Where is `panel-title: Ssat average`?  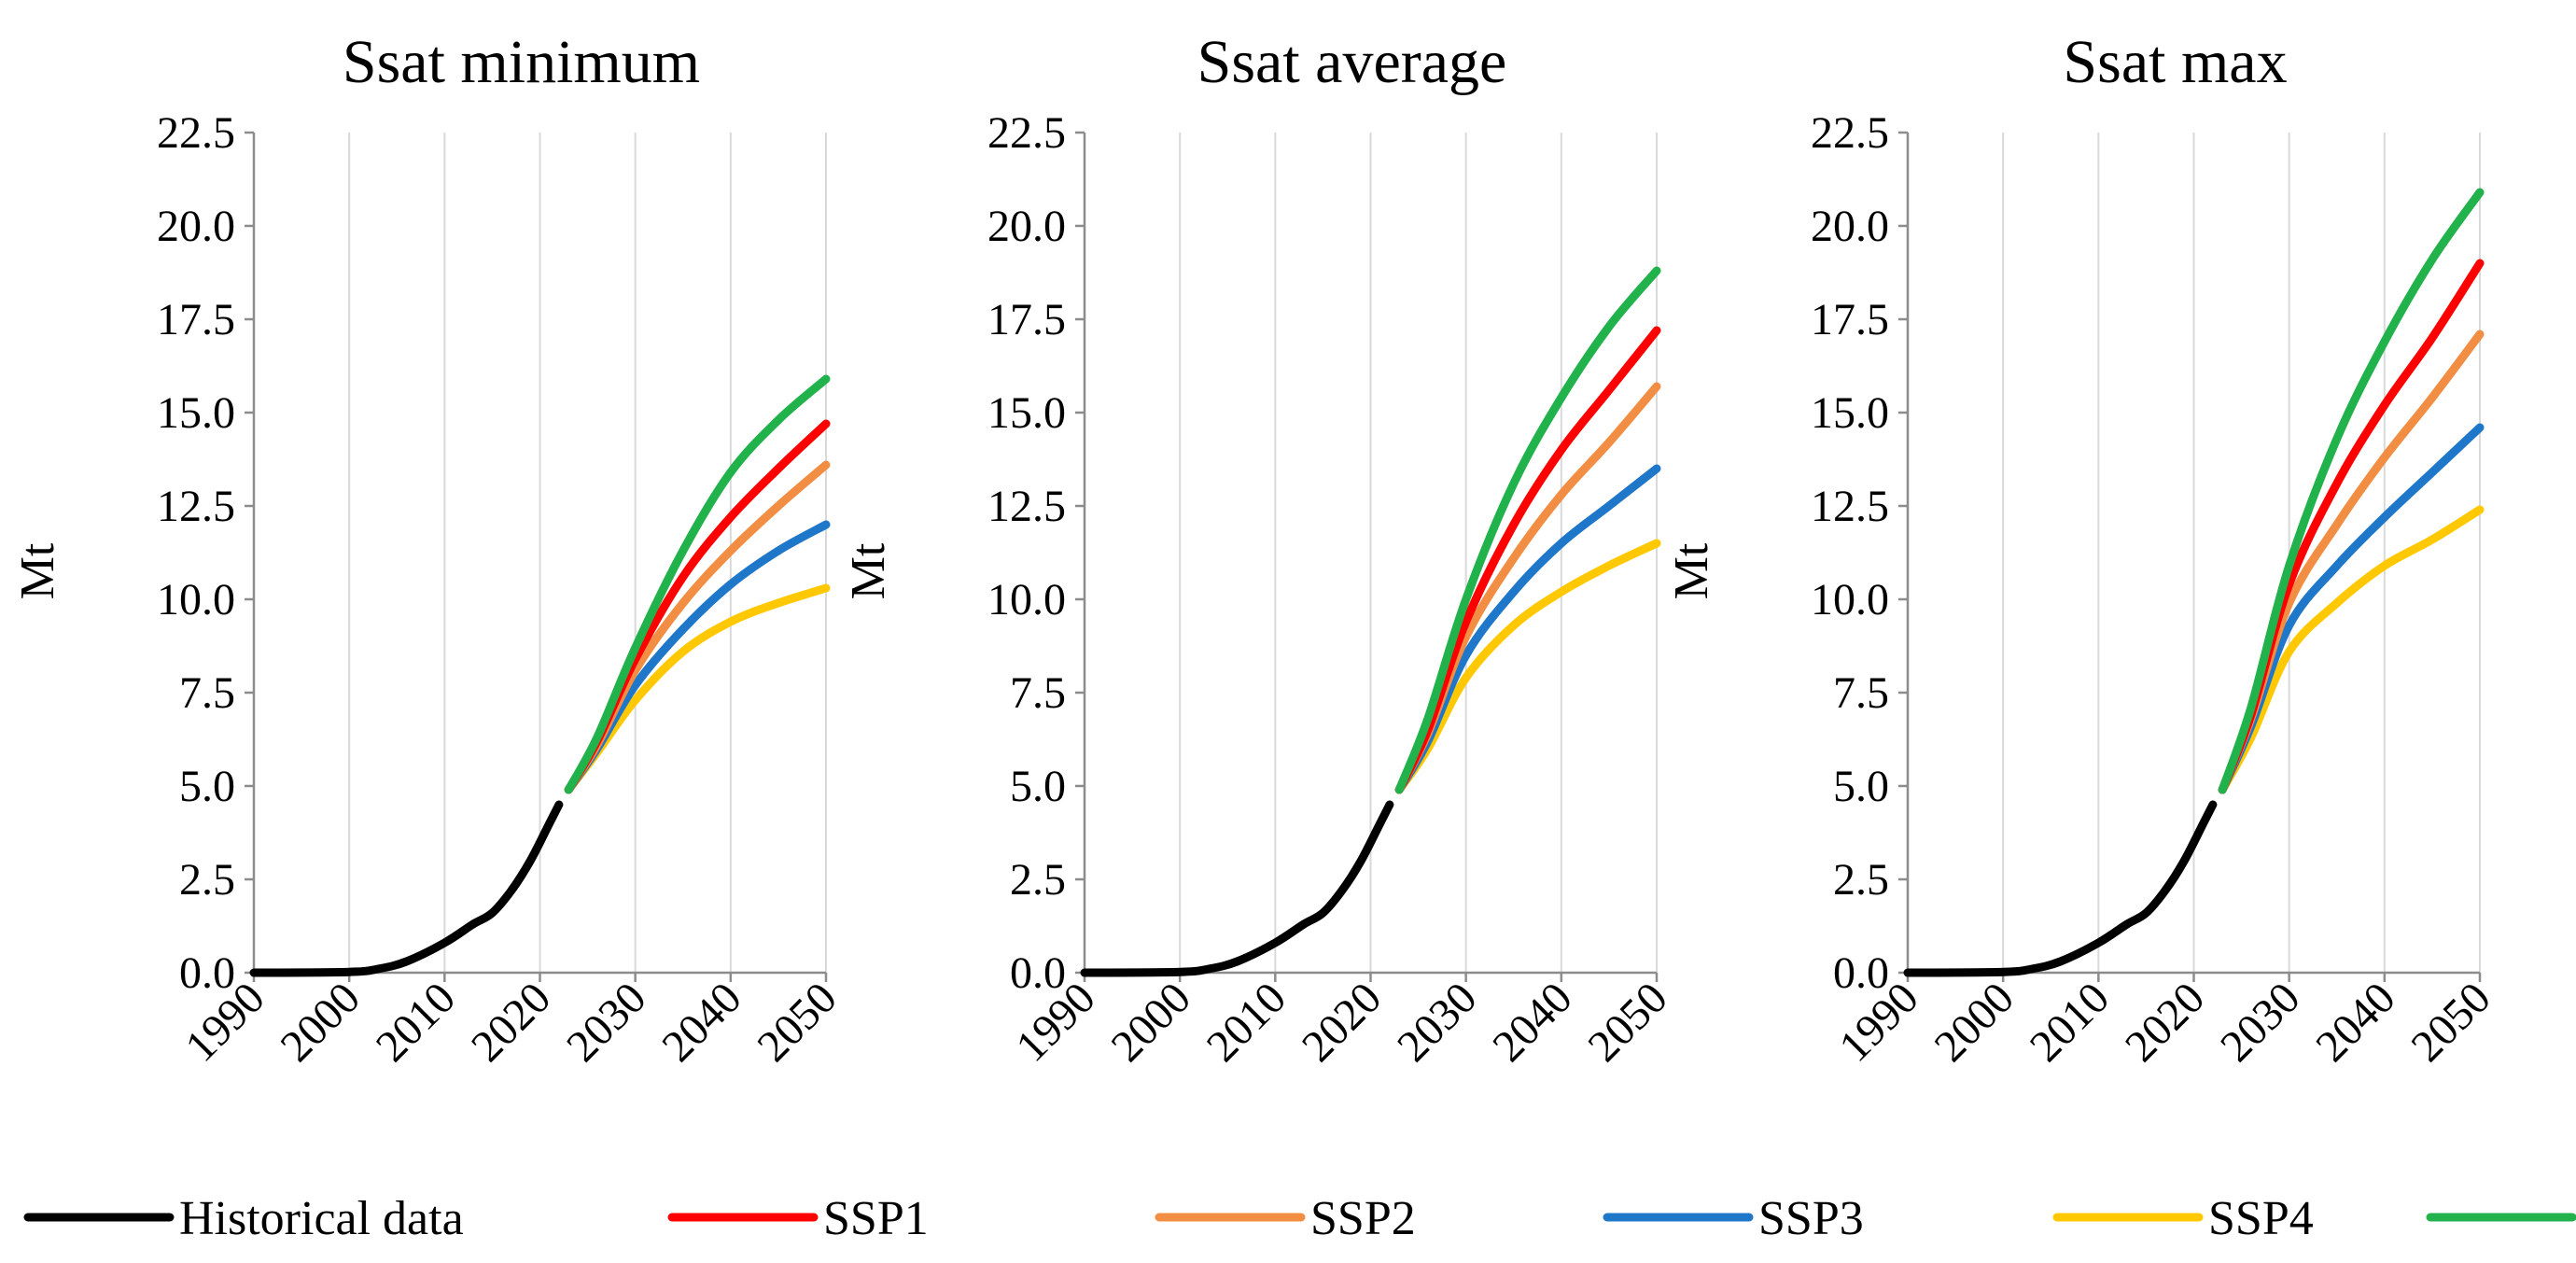 panel-title: Ssat average is located at coordinates (1352, 62).